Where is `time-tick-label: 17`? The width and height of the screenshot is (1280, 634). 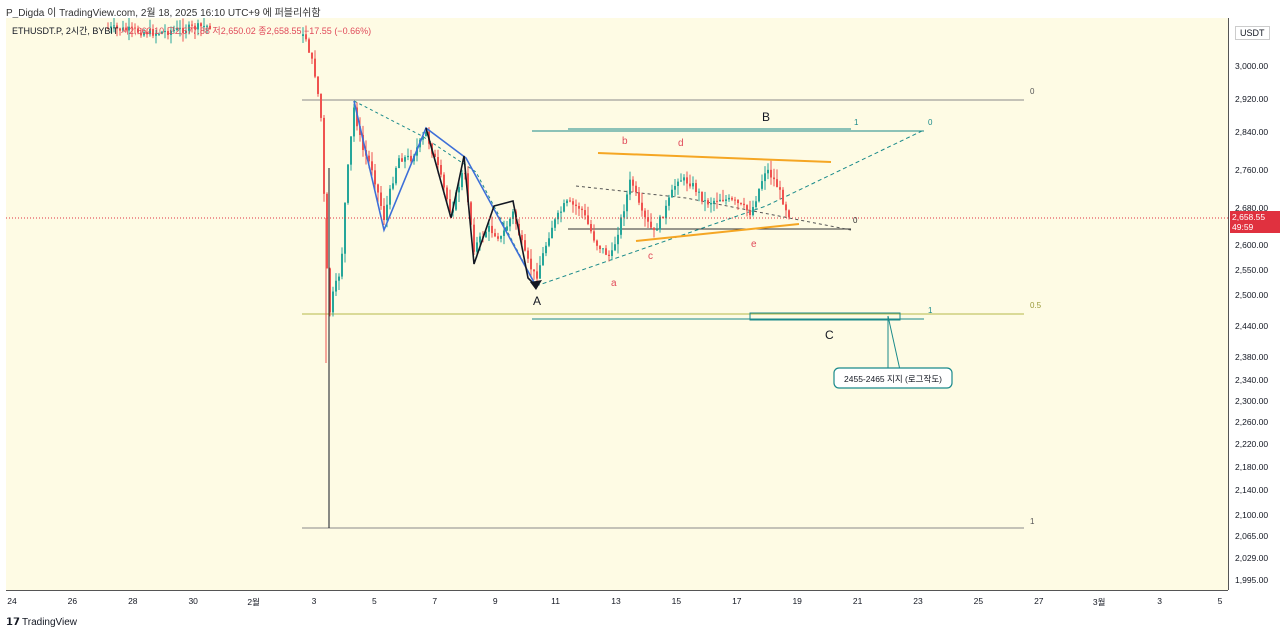
time-tick-label: 17 is located at coordinates (737, 601).